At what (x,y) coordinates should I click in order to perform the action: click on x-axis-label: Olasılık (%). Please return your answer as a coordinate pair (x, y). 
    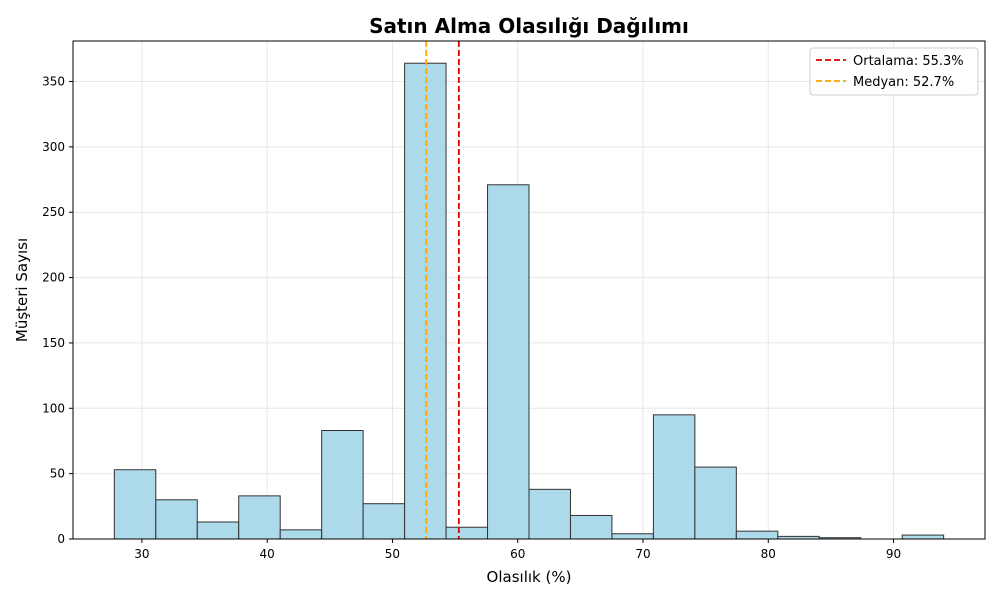
    Looking at the image, I should click on (529, 577).